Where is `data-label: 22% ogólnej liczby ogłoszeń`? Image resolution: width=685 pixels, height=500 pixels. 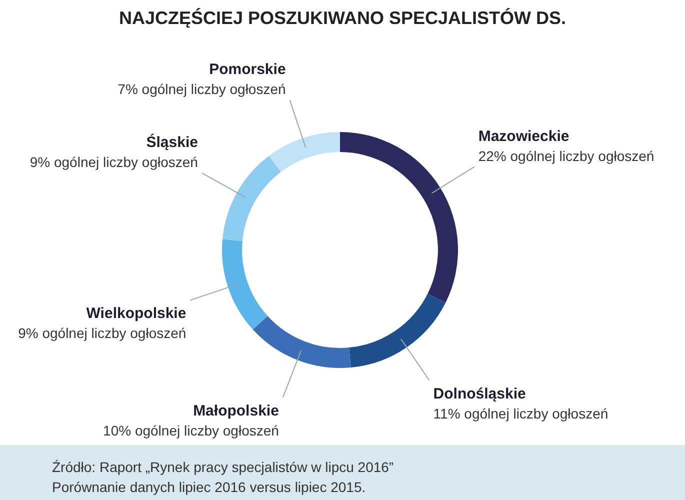
data-label: 22% ogólnej liczby ogłoszeń is located at coordinates (566, 156).